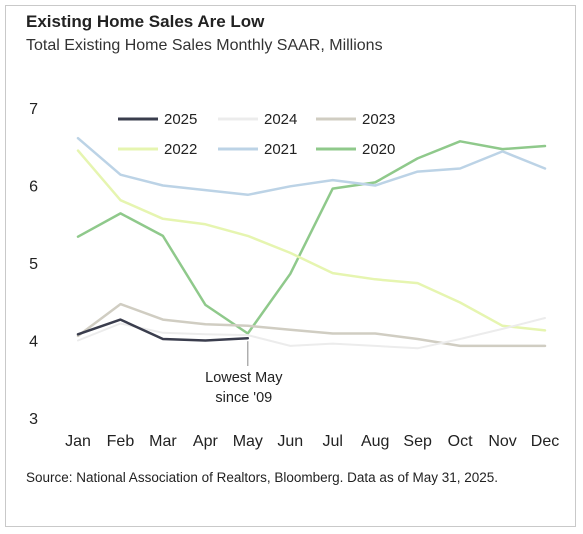  Describe the element at coordinates (280, 119) in the screenshot. I see `legend-label-2024: 2024` at that location.